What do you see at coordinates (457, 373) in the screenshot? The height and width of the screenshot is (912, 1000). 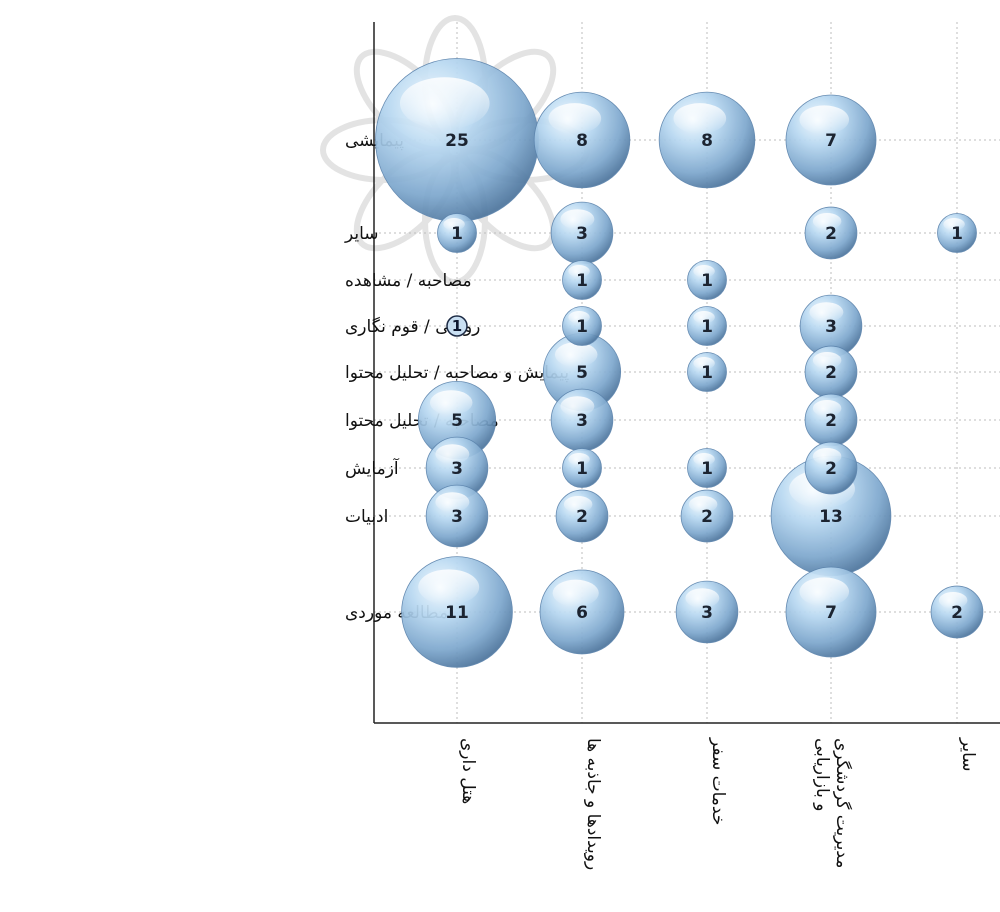 I see `row-label: پیمایش و مصاحبه / تحلیل محتوا` at bounding box center [457, 373].